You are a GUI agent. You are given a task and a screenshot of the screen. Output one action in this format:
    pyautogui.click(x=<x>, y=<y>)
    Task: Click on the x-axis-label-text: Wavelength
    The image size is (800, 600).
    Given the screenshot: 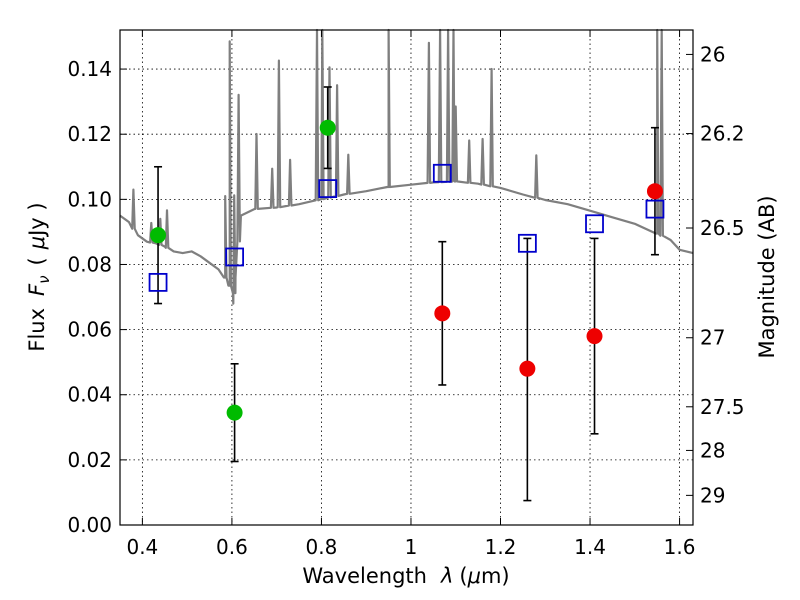 What is the action you would take?
    pyautogui.click(x=364, y=576)
    